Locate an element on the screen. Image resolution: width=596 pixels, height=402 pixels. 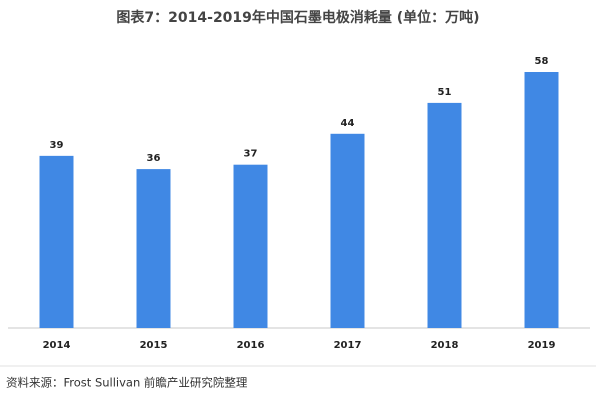
value-label: 51 is located at coordinates (445, 92).